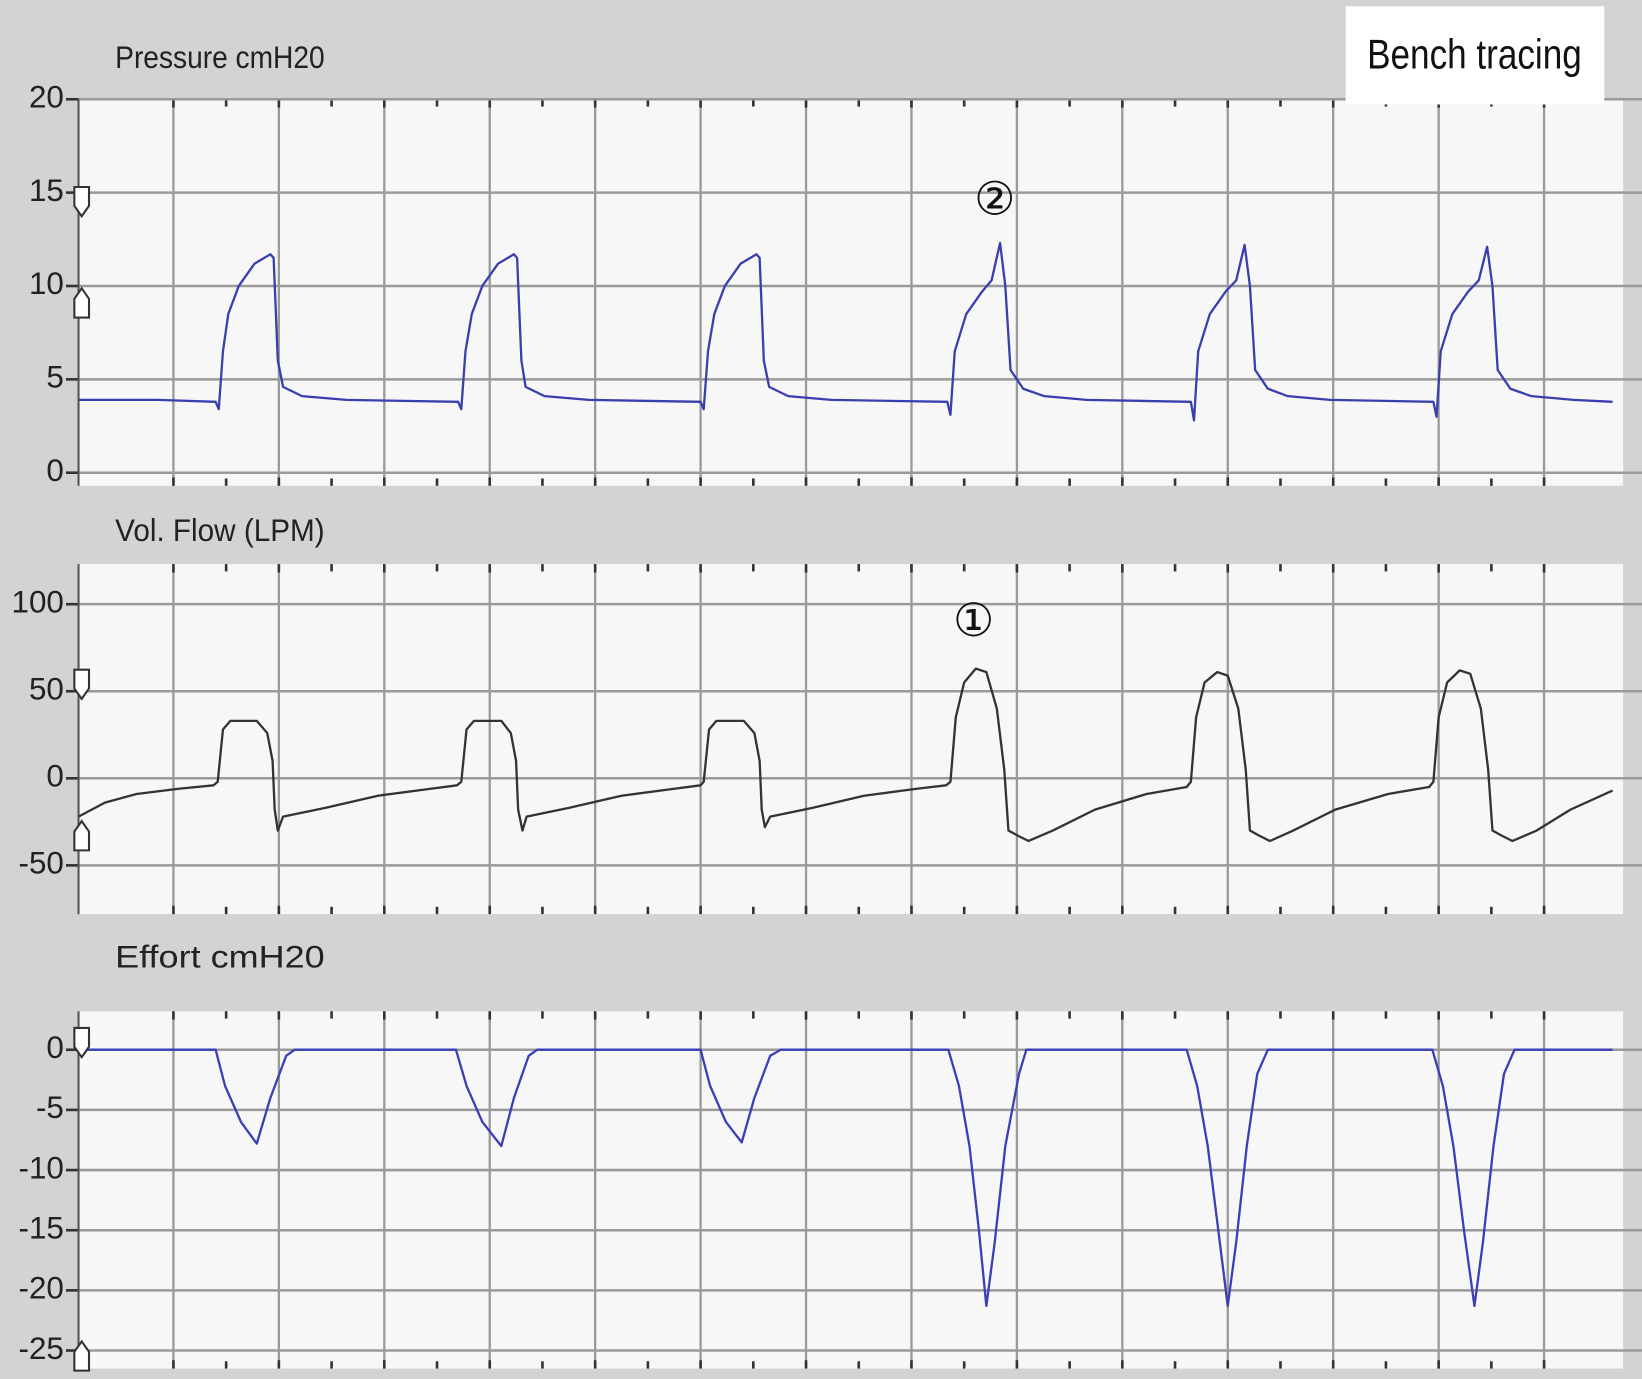 The image size is (1642, 1379). Describe the element at coordinates (994, 198) in the screenshot. I see `annotation: ②` at that location.